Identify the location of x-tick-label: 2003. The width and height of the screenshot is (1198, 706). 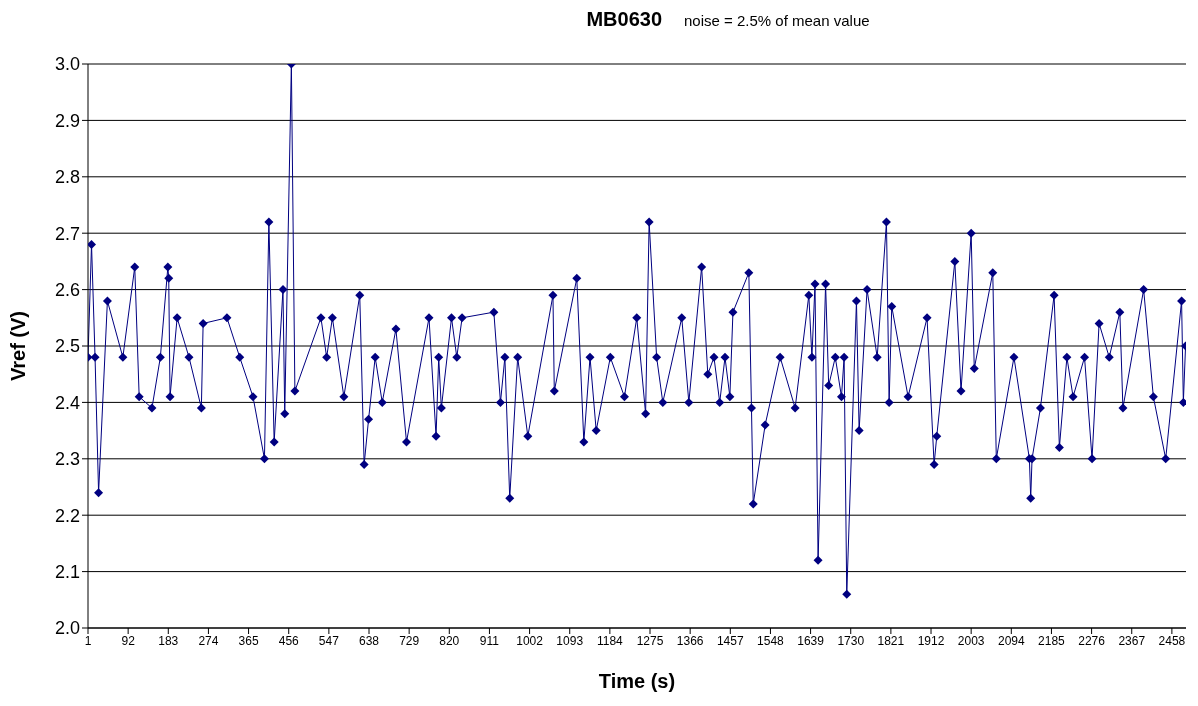
(971, 640).